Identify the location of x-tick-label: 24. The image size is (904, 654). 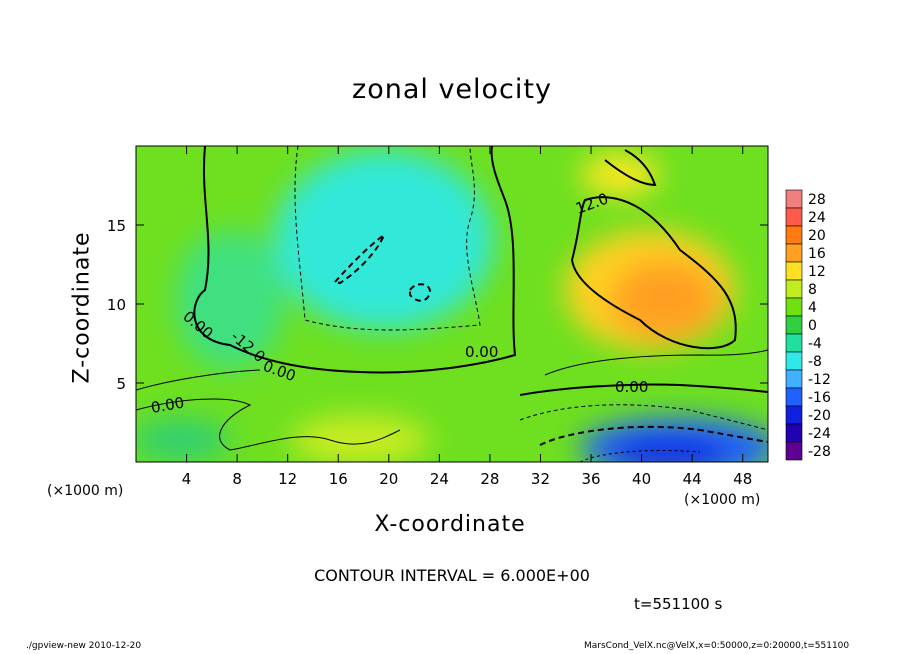
(439, 479).